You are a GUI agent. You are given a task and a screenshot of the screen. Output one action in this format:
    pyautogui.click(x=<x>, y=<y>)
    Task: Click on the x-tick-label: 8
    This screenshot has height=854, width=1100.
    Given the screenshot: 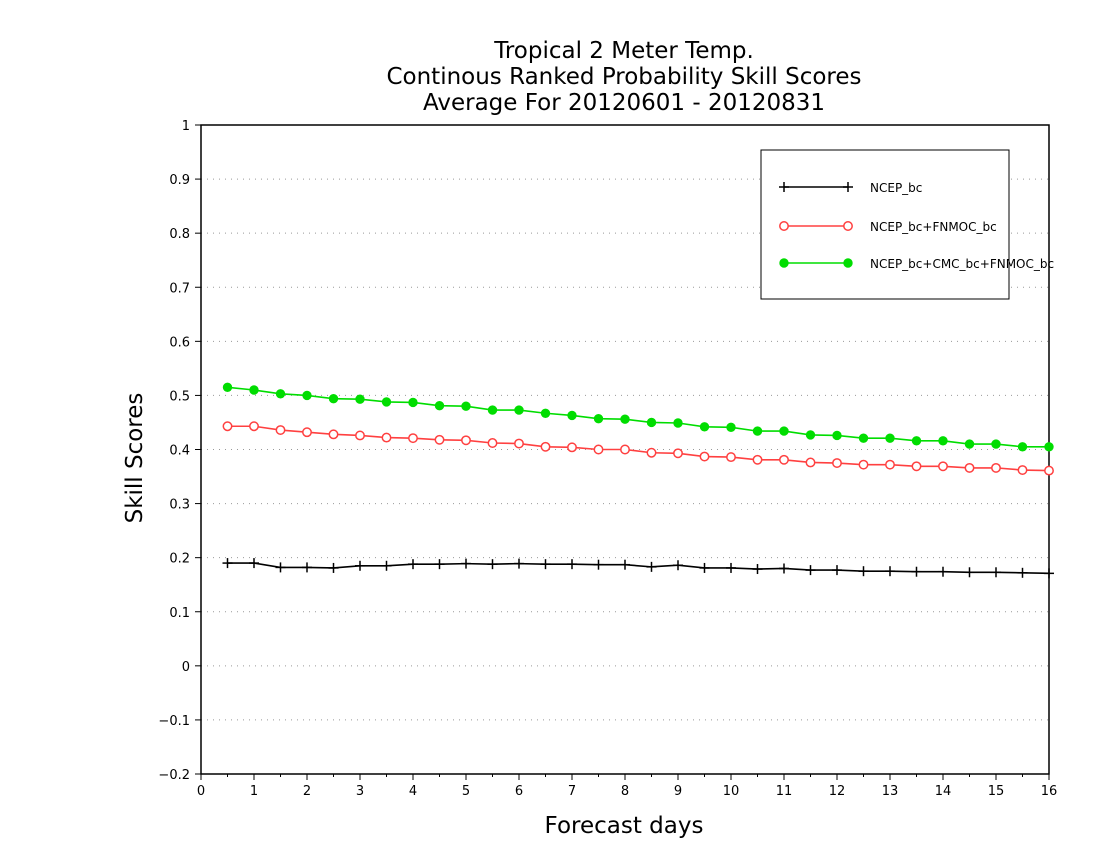 What is the action you would take?
    pyautogui.click(x=625, y=791)
    